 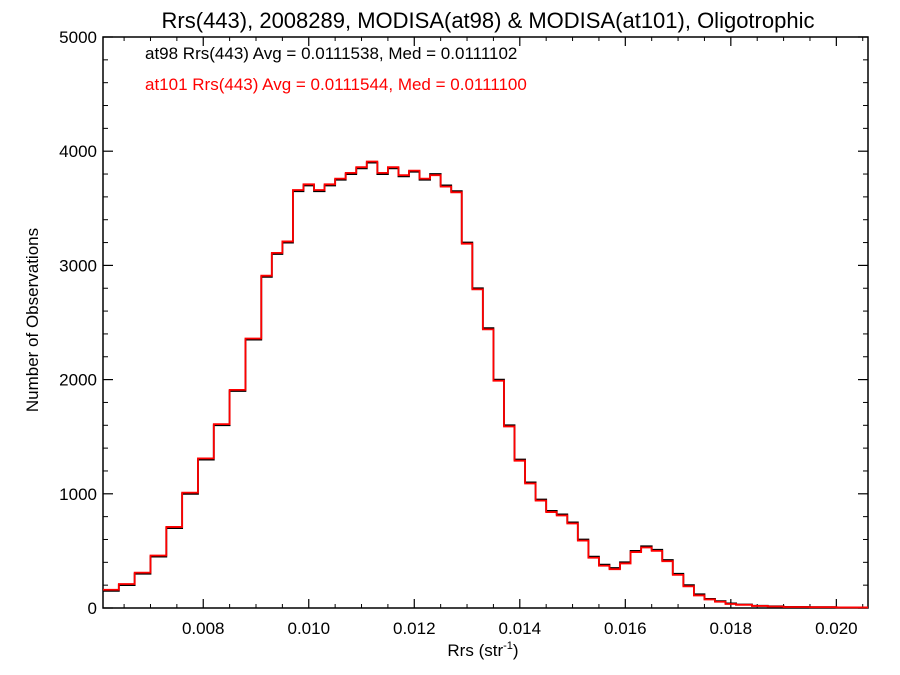 I want to click on x-axis-label-close: ), so click(x=516, y=650).